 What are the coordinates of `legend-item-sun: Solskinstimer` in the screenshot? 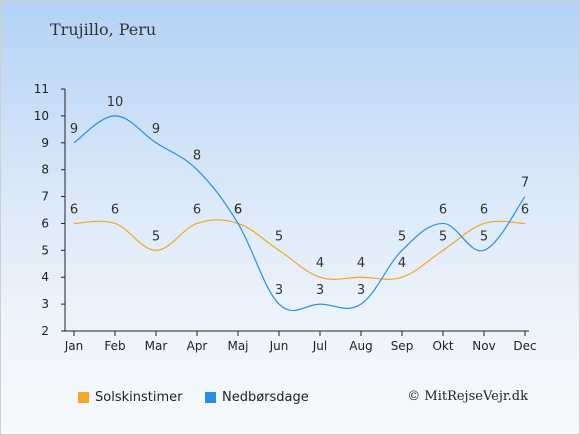 It's located at (130, 397).